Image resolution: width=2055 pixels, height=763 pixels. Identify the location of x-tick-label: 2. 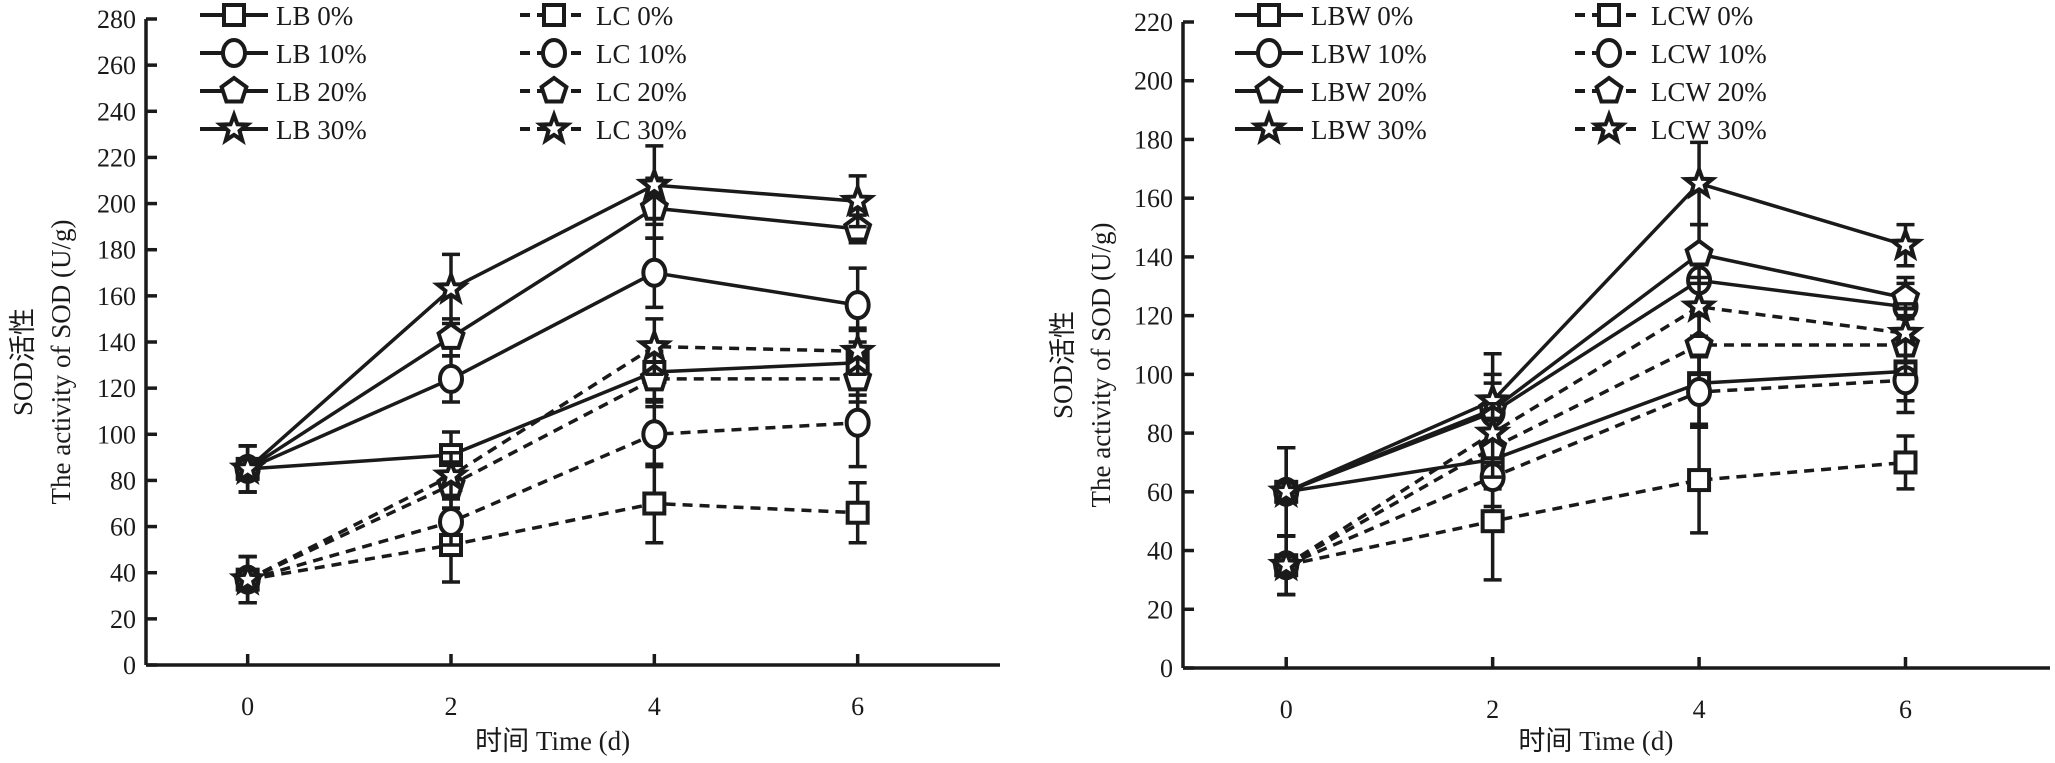
(451, 706).